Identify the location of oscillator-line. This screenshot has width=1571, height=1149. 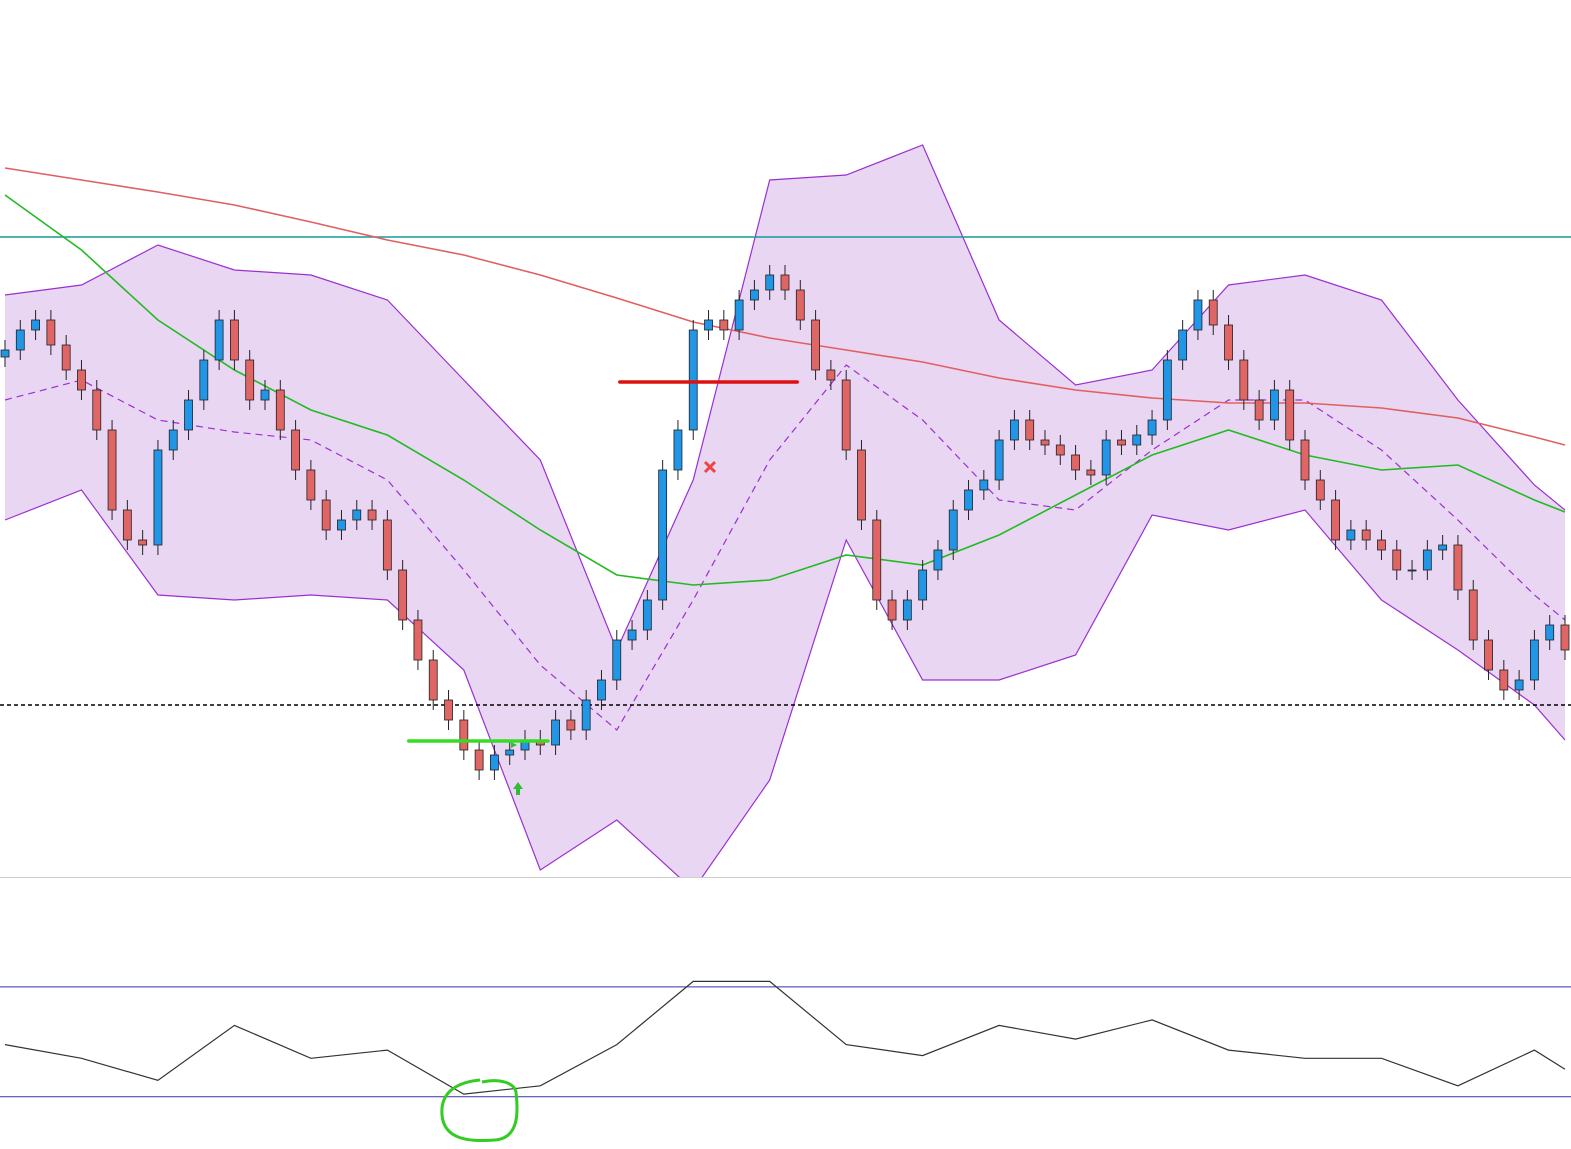
(785, 1037).